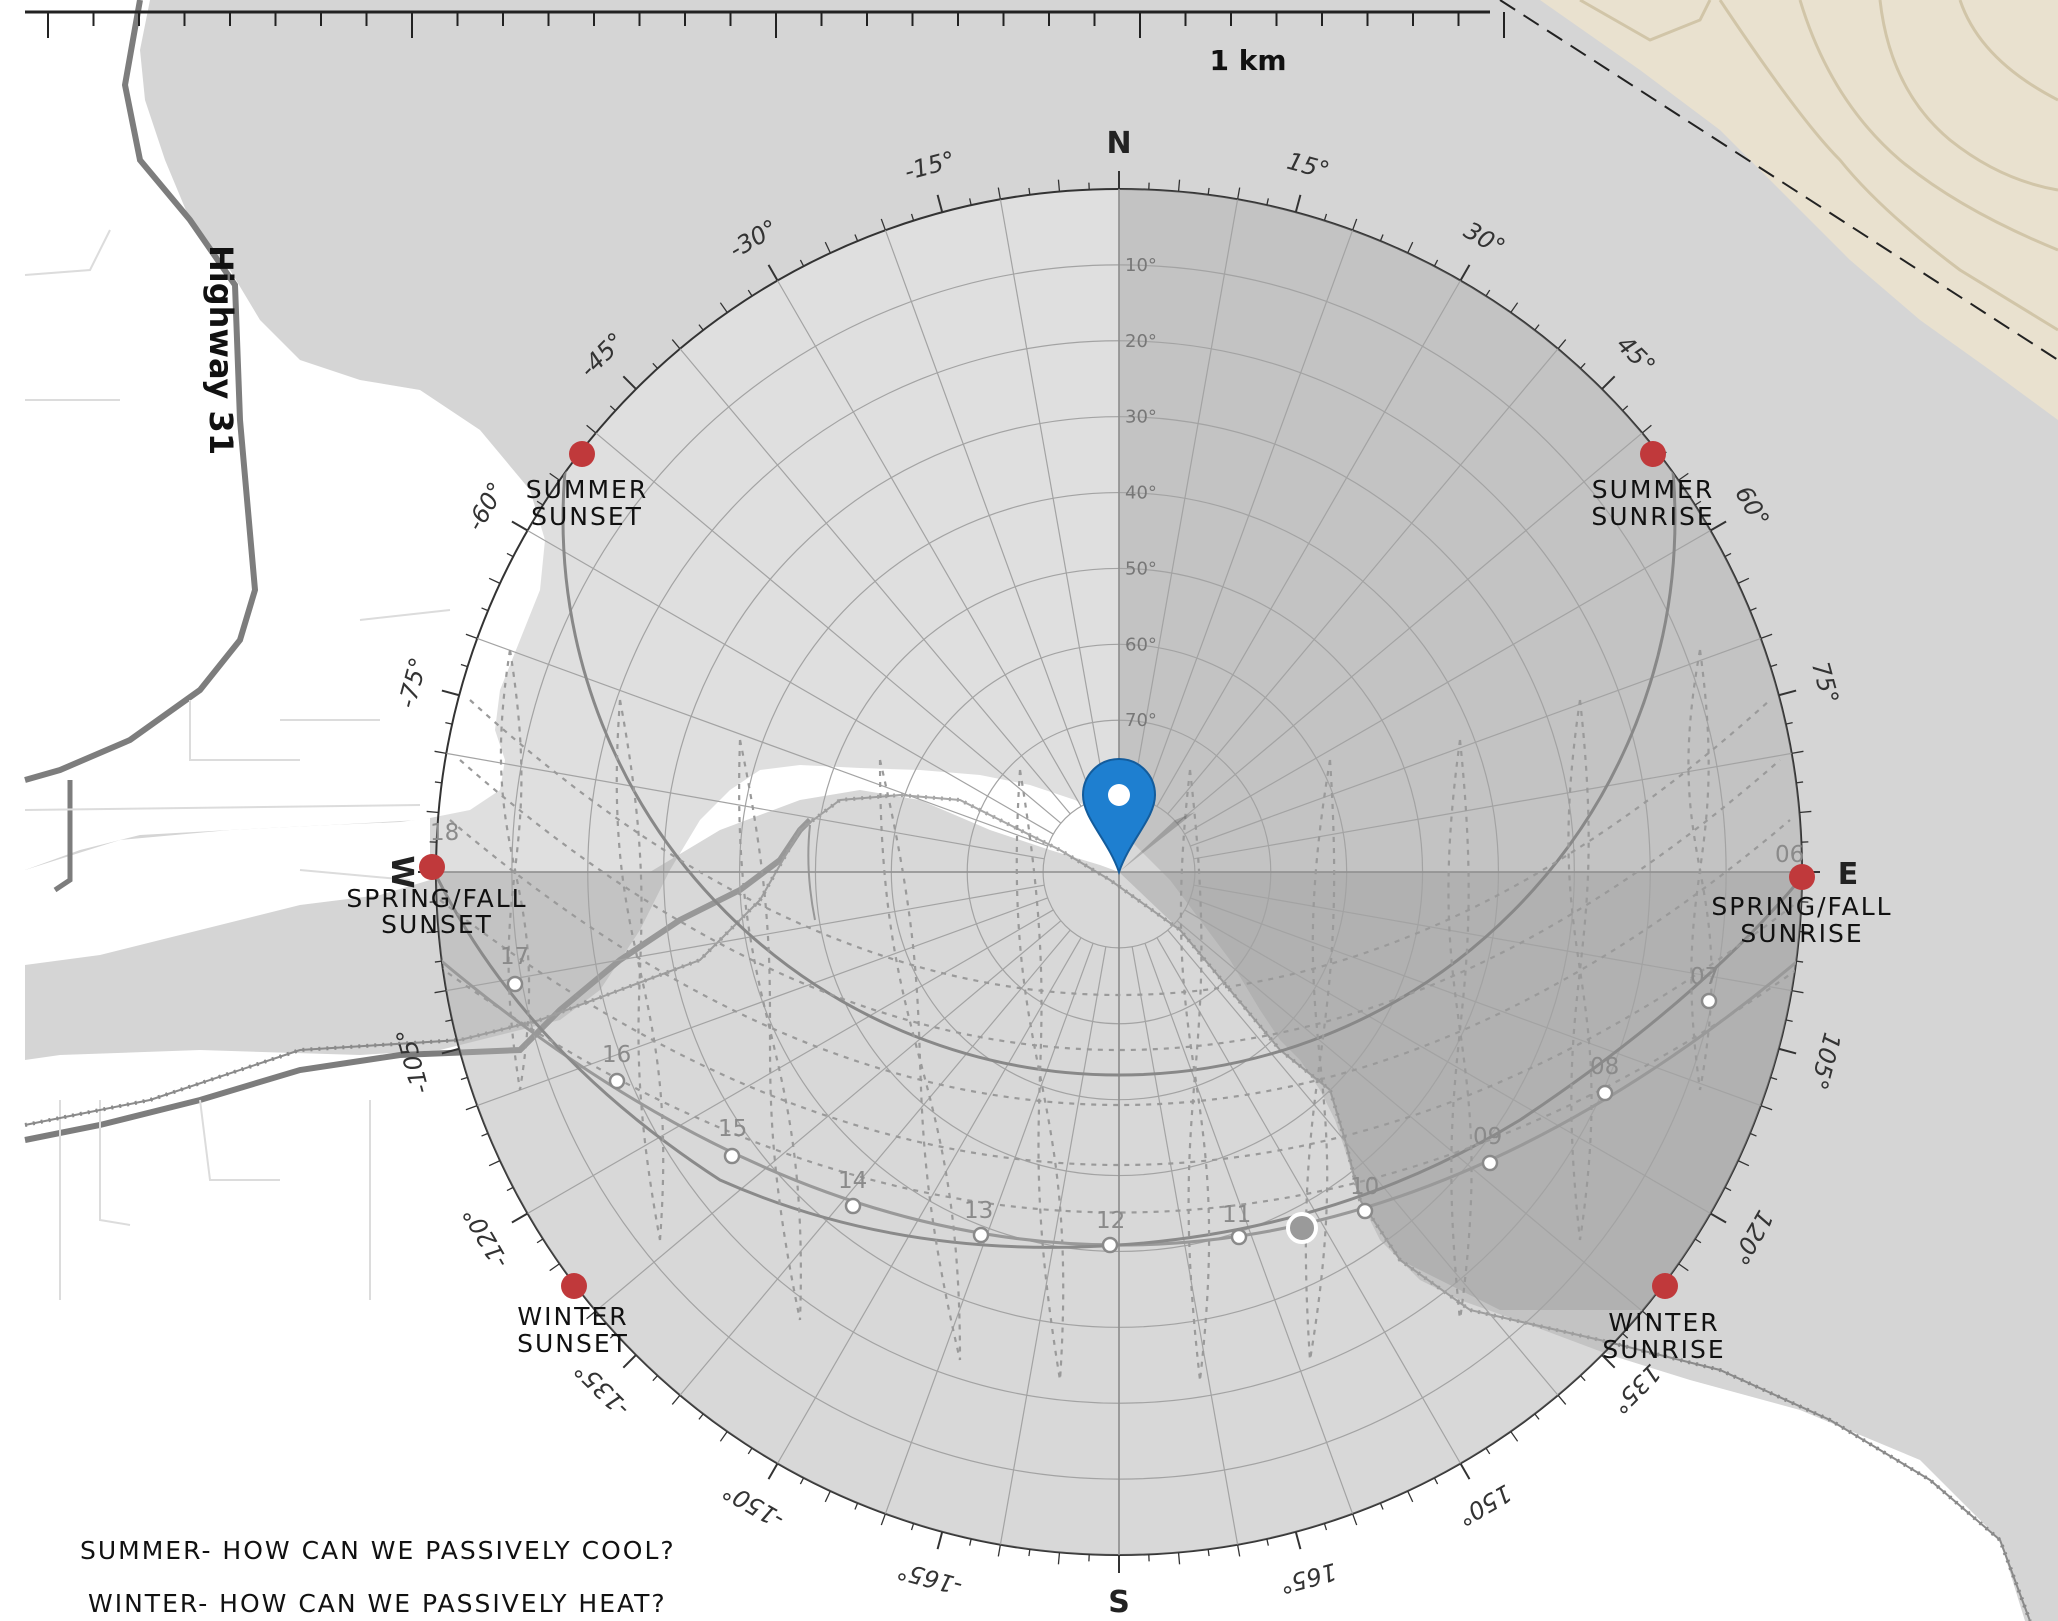 The height and width of the screenshot is (1621, 2058). What do you see at coordinates (616, 1055) in the screenshot?
I see `hour-label: 16` at bounding box center [616, 1055].